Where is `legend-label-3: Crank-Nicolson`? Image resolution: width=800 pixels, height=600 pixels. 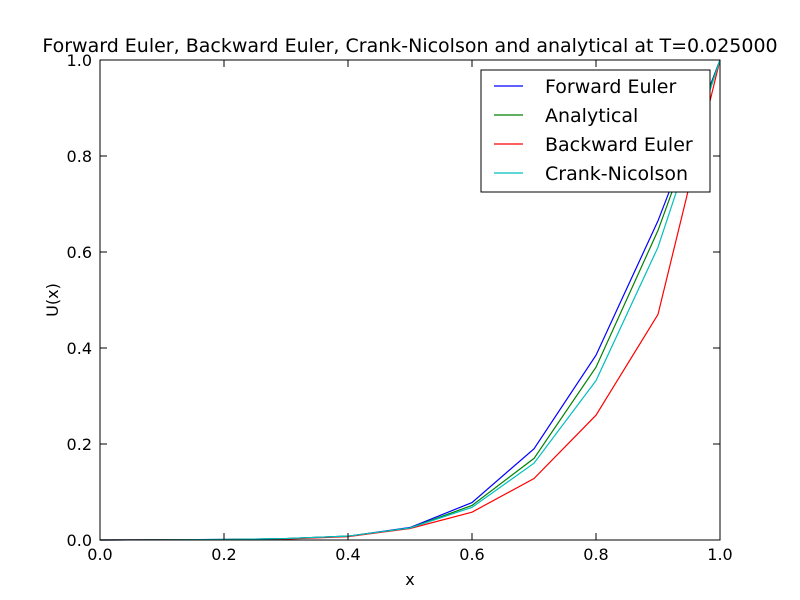
legend-label-3: Crank-Nicolson is located at coordinates (616, 174).